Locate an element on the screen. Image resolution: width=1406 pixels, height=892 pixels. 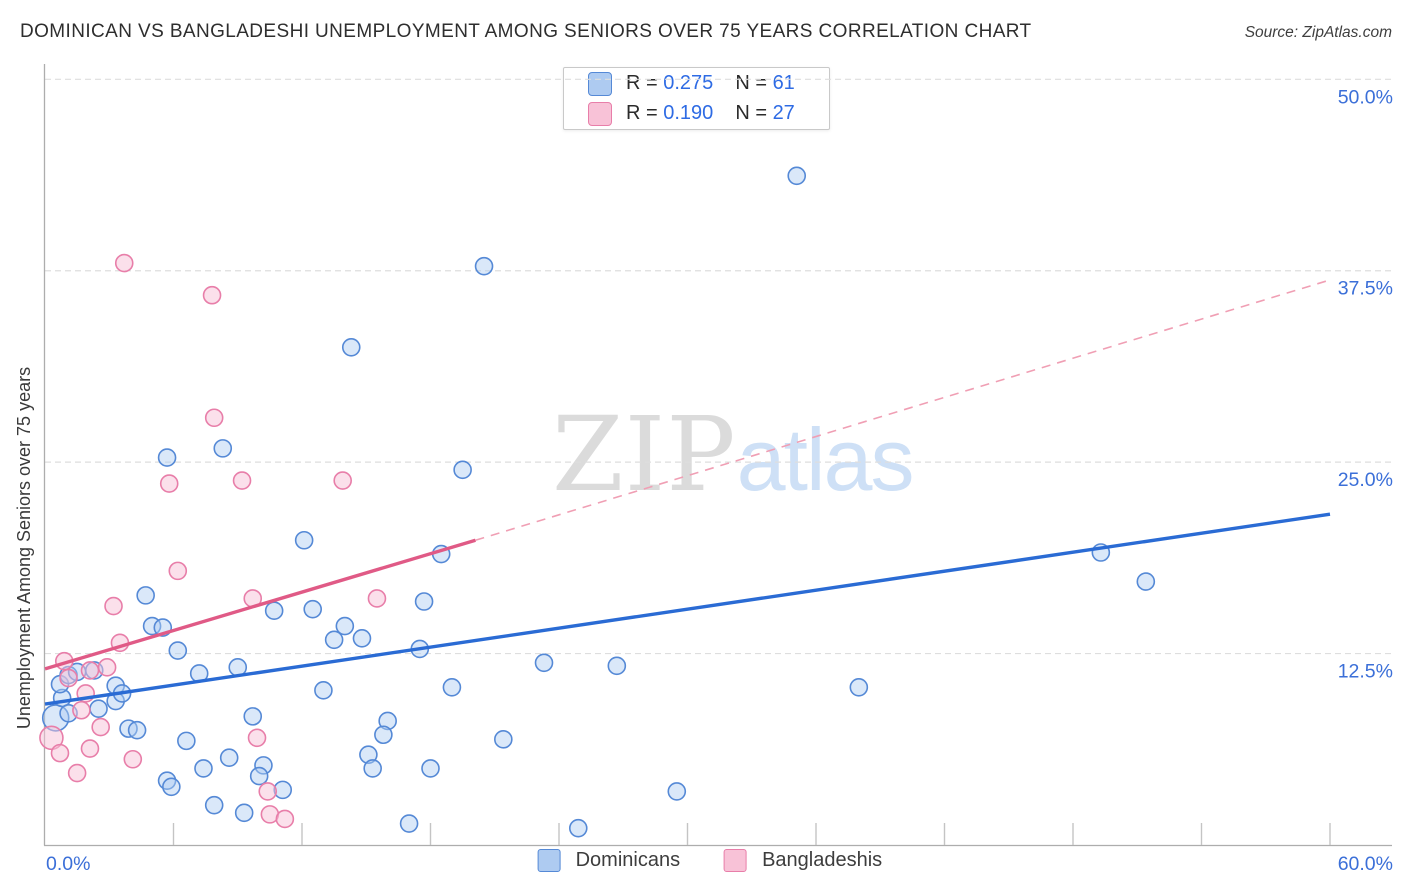
n-value: 61 is located at coordinates (783, 83).